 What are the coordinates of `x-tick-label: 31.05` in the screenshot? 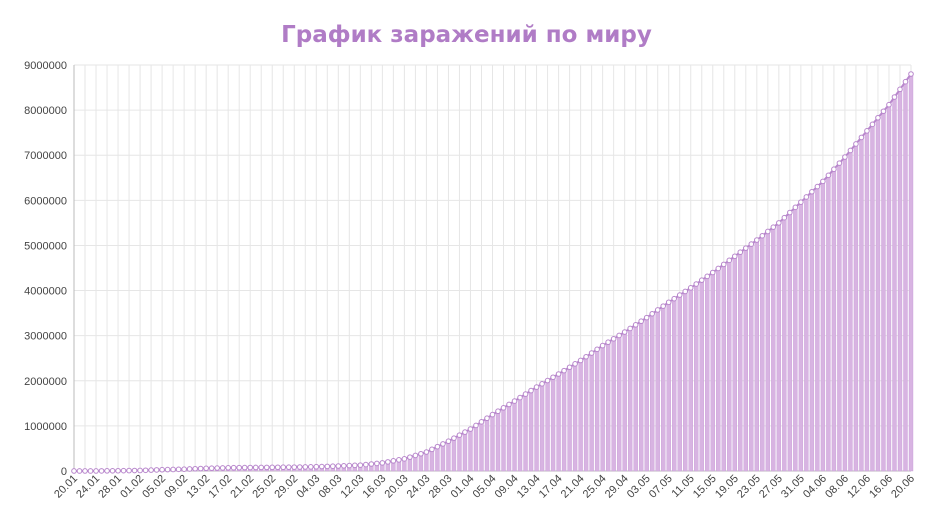 It's located at (793, 487).